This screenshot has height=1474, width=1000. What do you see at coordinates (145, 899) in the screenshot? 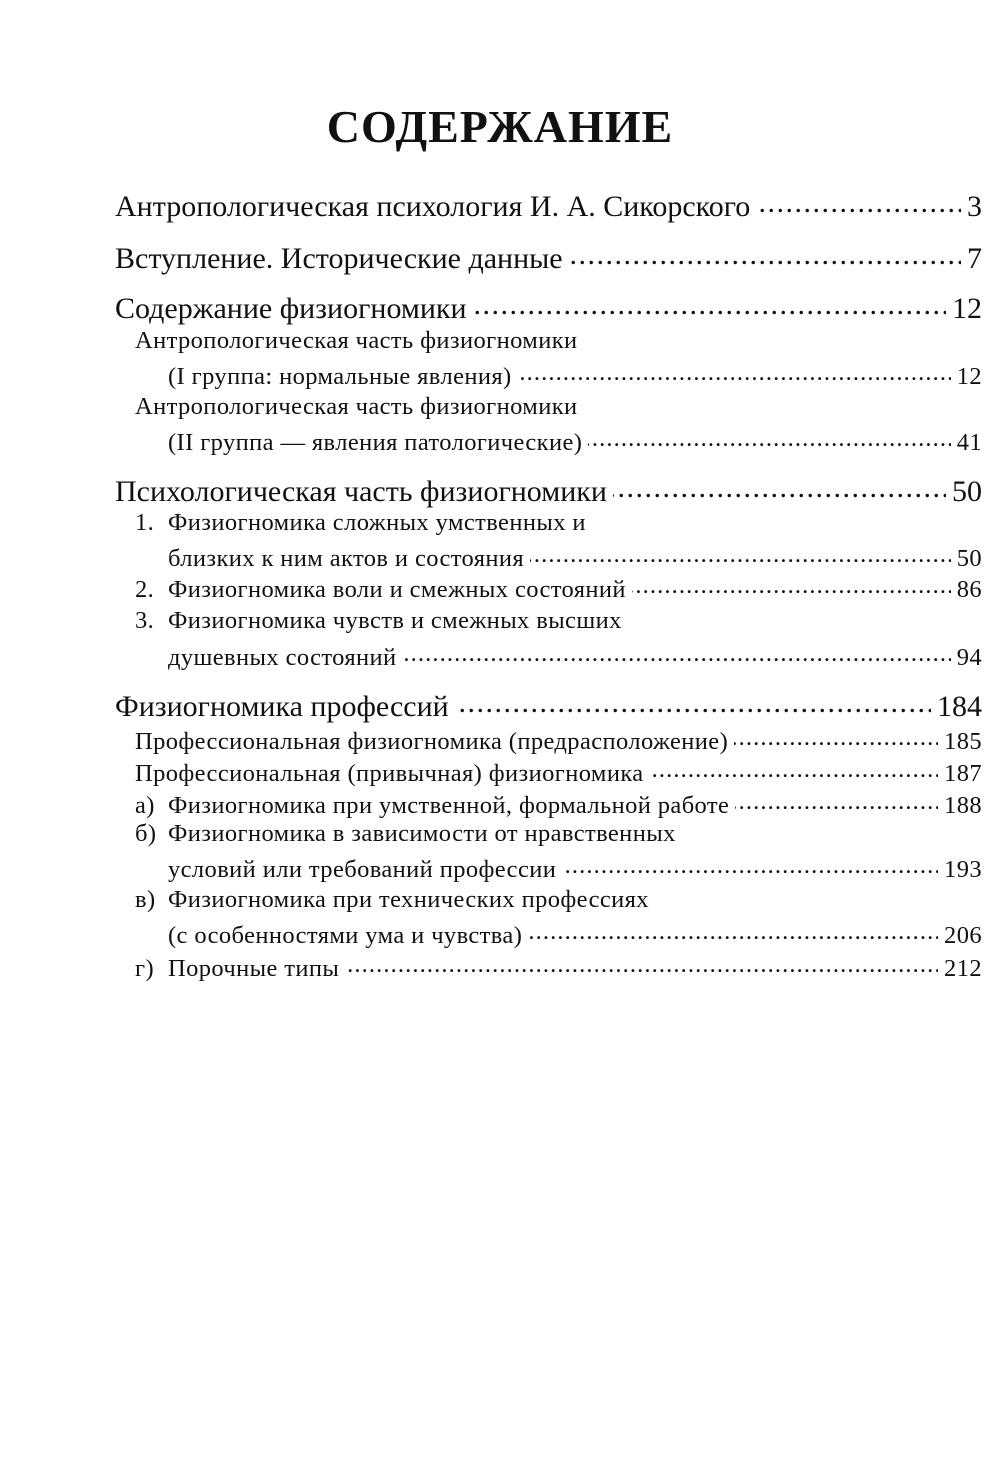
I see `toc-item-letter: в)` at bounding box center [145, 899].